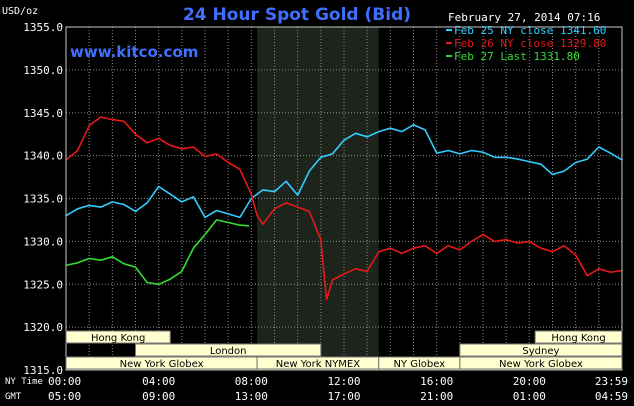  I want to click on x-tick-label: 17:00, so click(343, 396).